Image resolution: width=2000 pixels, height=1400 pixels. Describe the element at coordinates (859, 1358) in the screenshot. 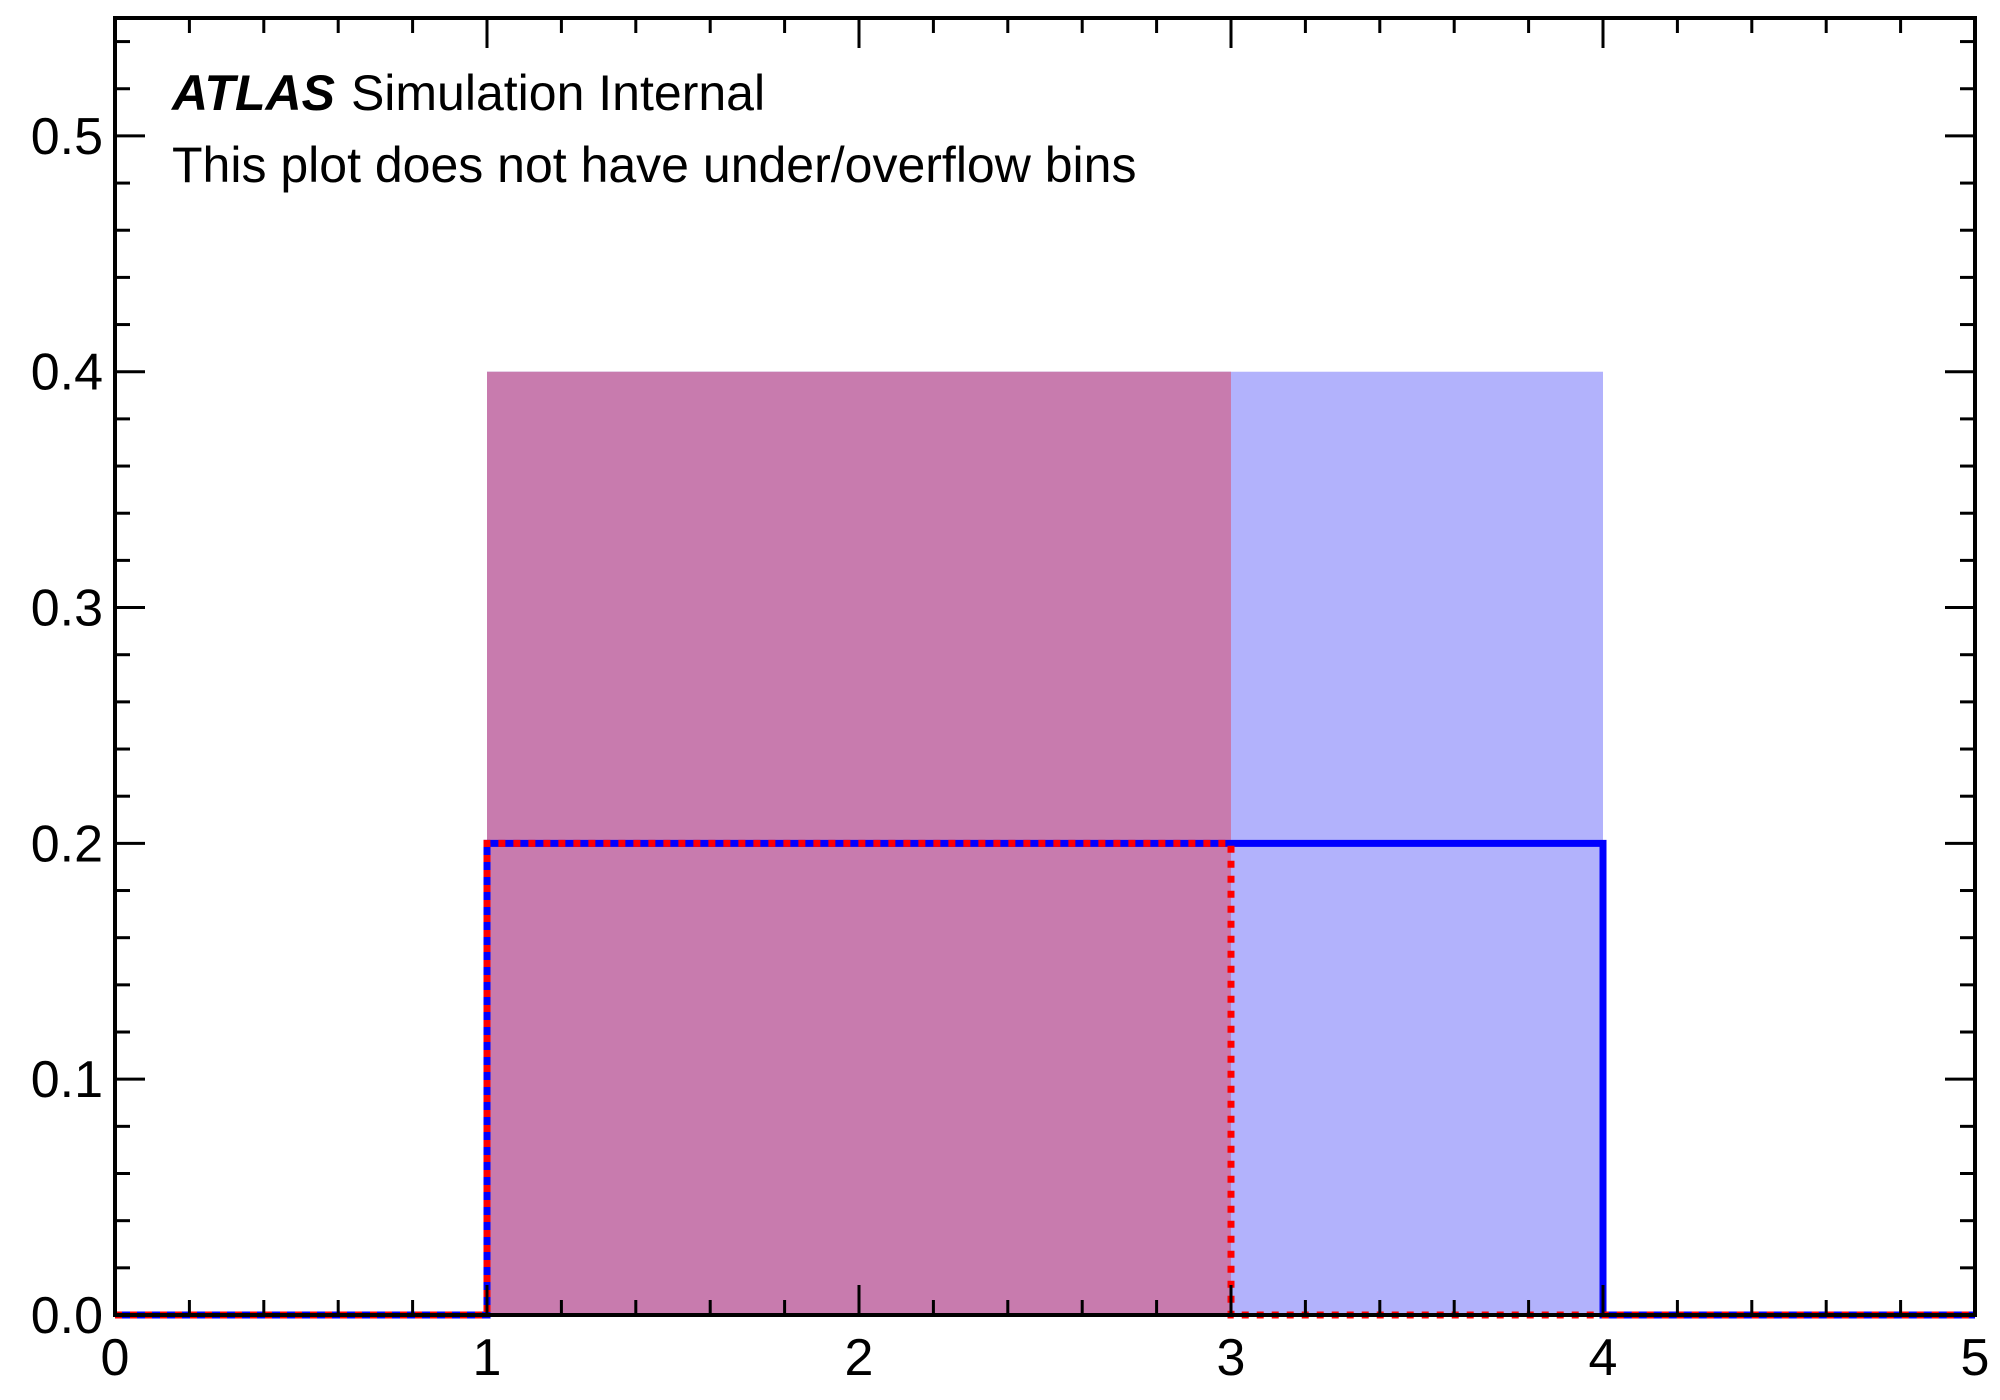

I see `x-tick-label: 2` at that location.